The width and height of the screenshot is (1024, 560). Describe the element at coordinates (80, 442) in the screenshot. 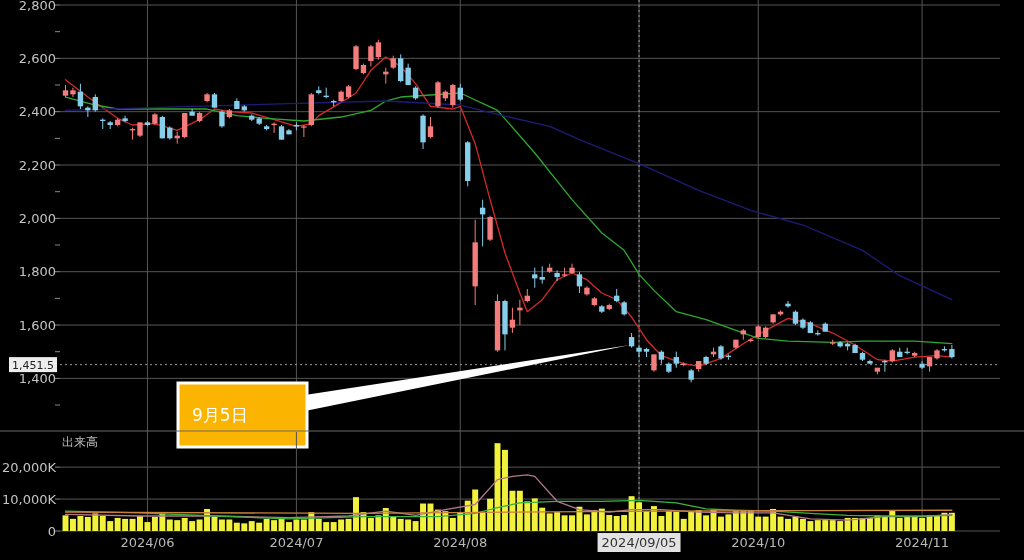

I see `chart-title: 出来高` at that location.